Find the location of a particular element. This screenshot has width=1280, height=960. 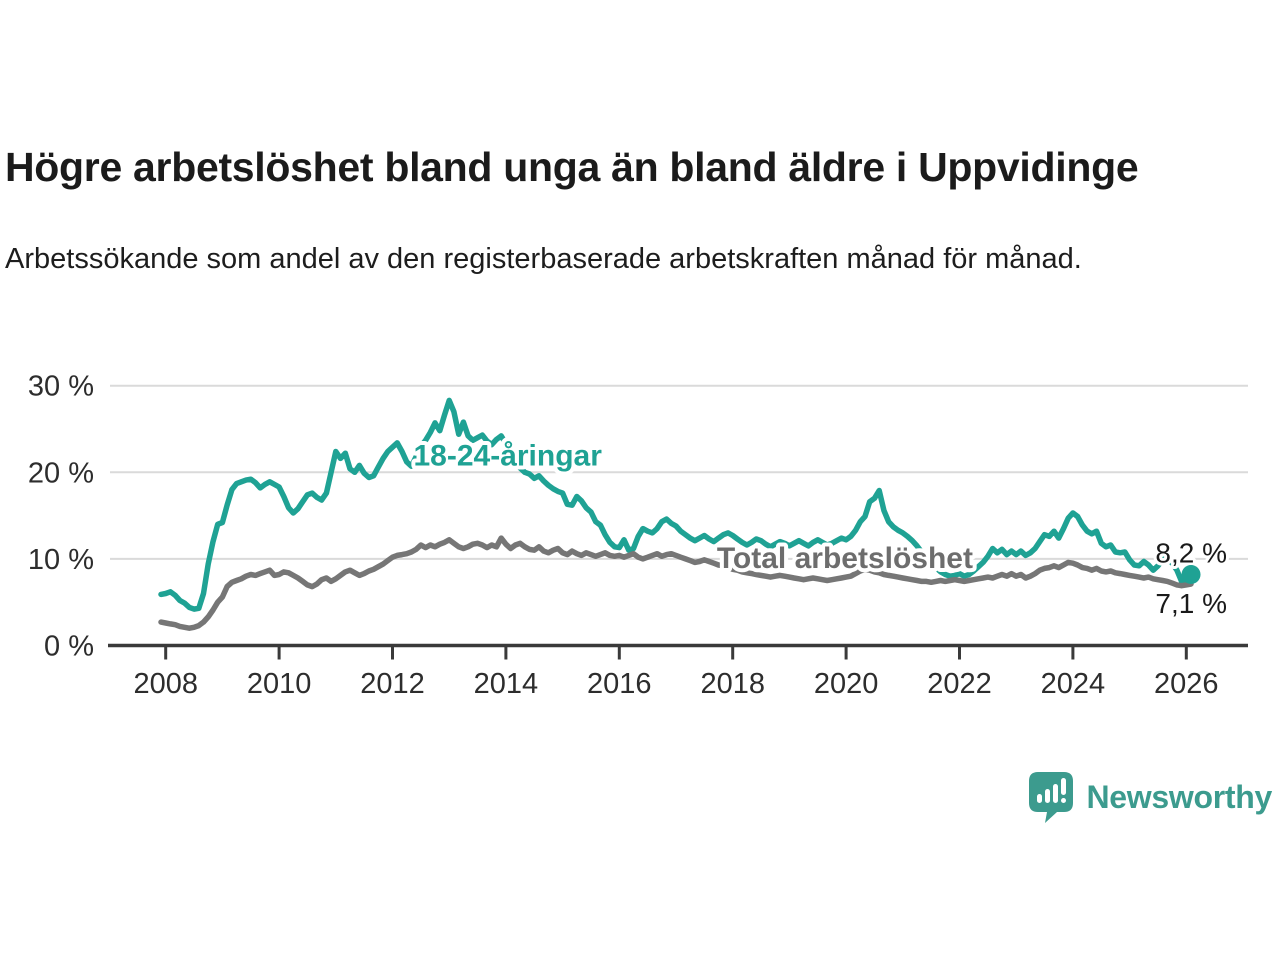

latest-value-dot is located at coordinates (1191, 574).